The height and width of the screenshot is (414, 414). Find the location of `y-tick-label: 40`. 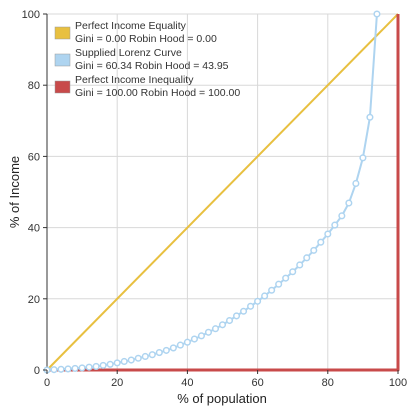

y-tick-label: 40 is located at coordinates (34, 229).